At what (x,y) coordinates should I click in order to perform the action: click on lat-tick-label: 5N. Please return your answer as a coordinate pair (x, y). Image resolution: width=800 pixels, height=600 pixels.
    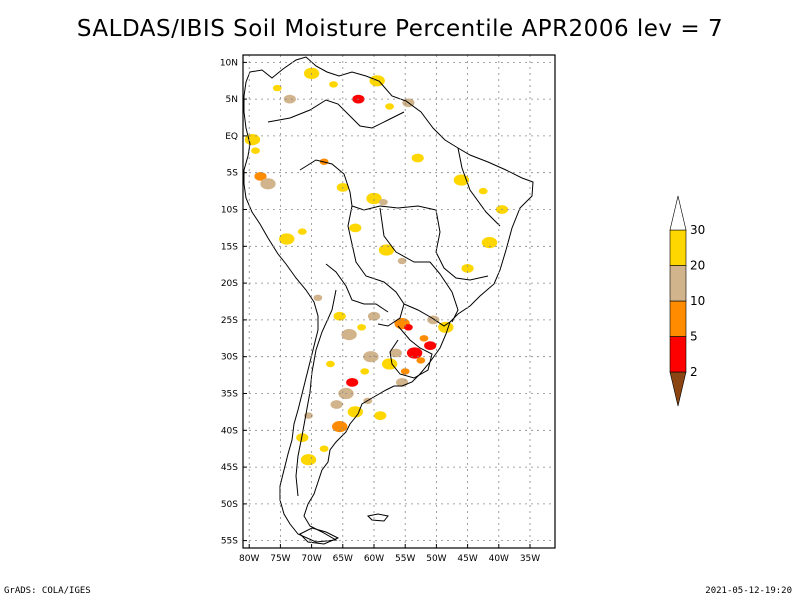
    Looking at the image, I should click on (232, 100).